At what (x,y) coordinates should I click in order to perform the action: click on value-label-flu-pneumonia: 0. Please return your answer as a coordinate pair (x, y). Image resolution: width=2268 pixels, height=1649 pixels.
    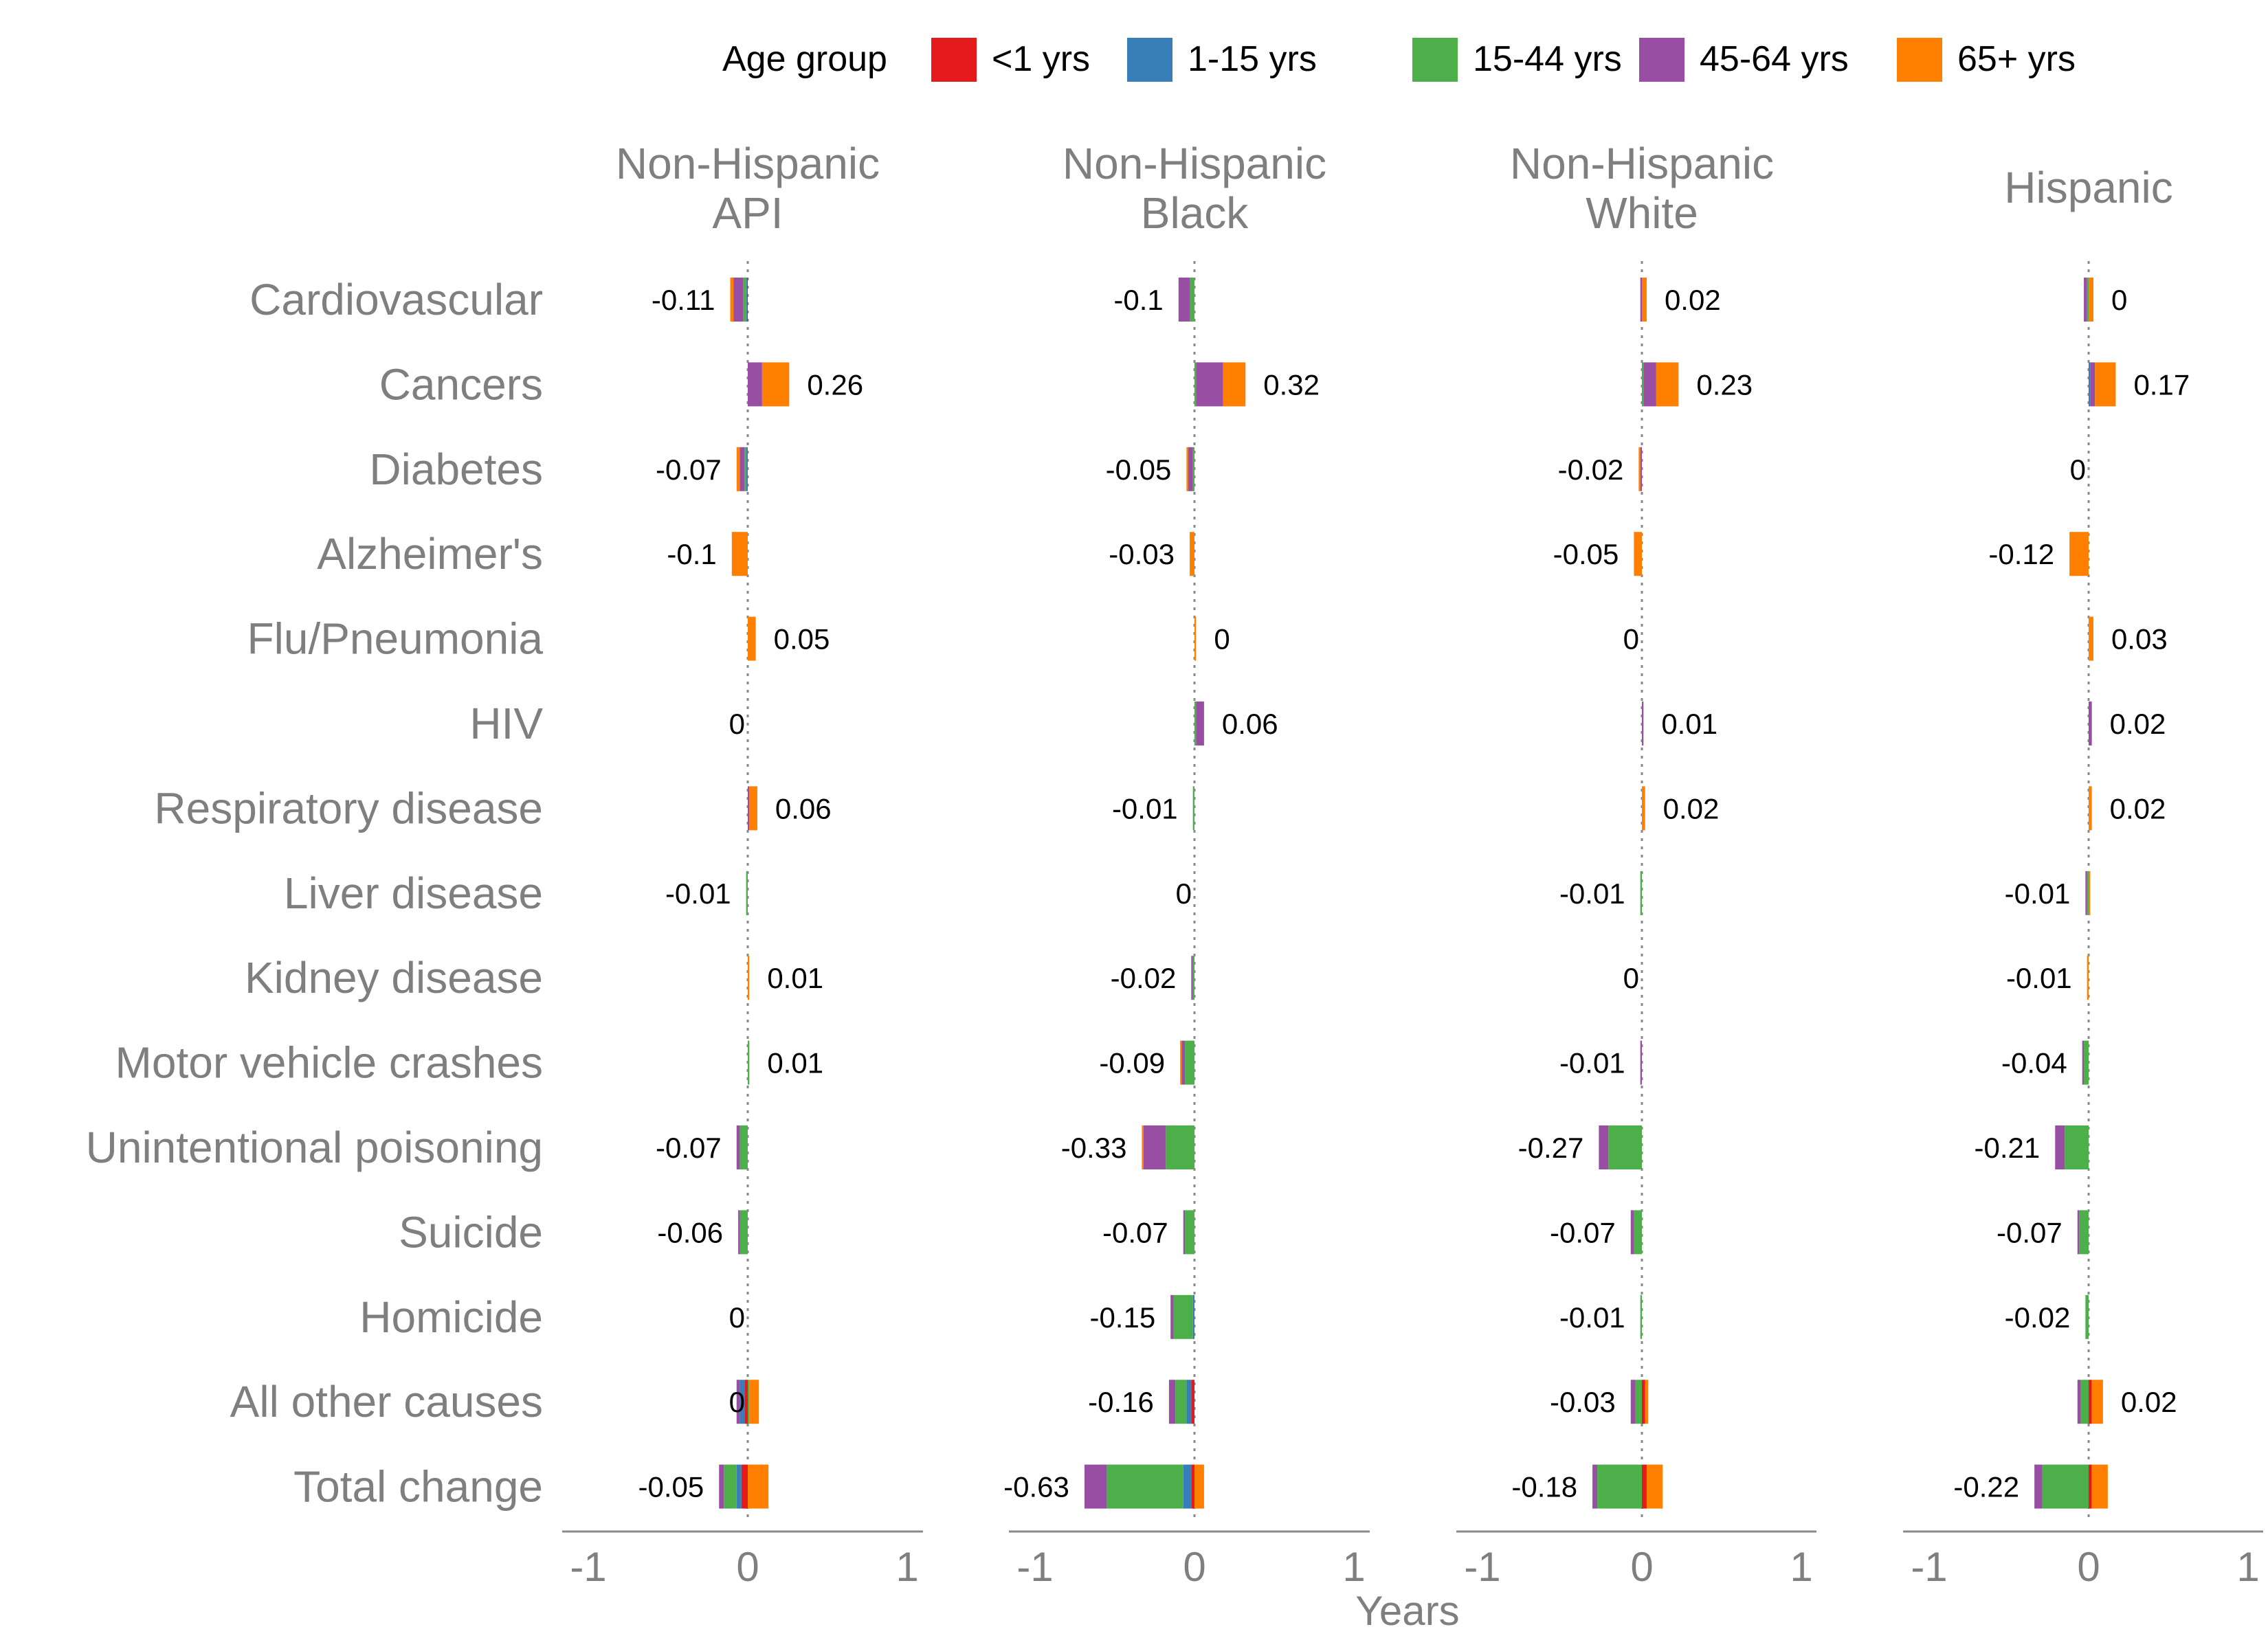
    Looking at the image, I should click on (1631, 639).